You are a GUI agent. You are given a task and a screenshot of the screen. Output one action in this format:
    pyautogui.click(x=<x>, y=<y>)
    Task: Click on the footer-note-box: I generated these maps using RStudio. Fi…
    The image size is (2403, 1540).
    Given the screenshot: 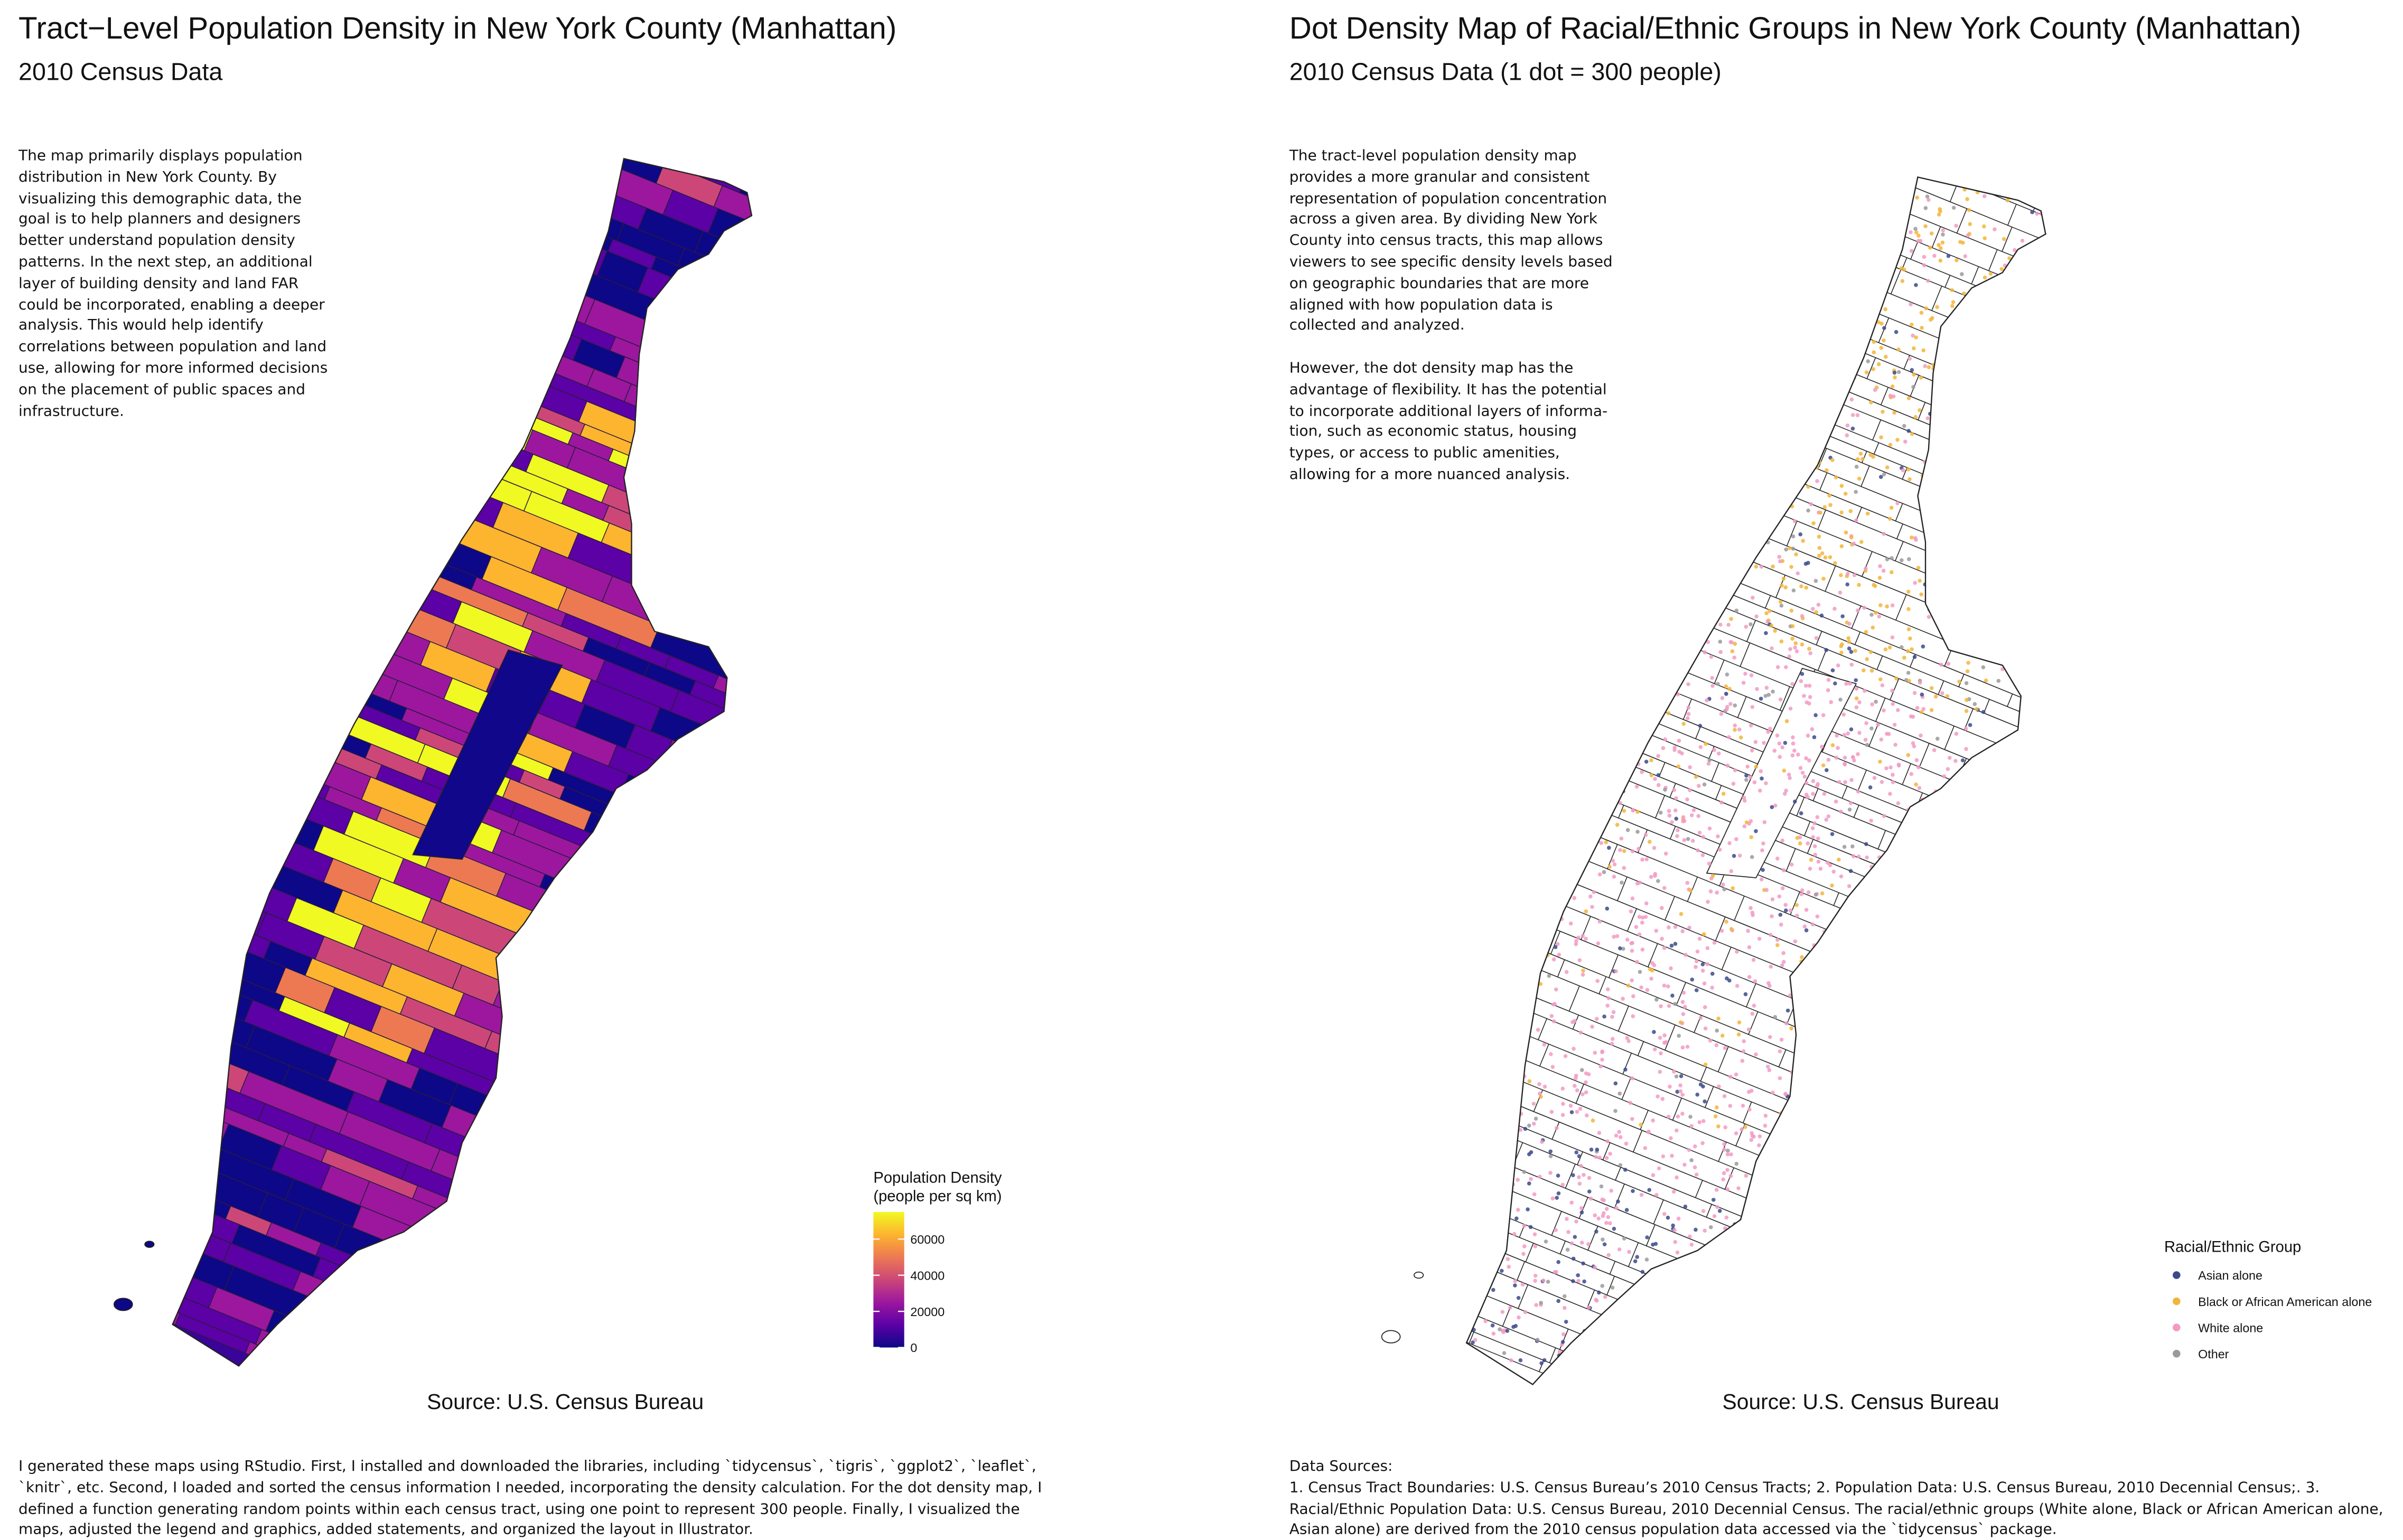 What is the action you would take?
    pyautogui.click(x=530, y=1498)
    